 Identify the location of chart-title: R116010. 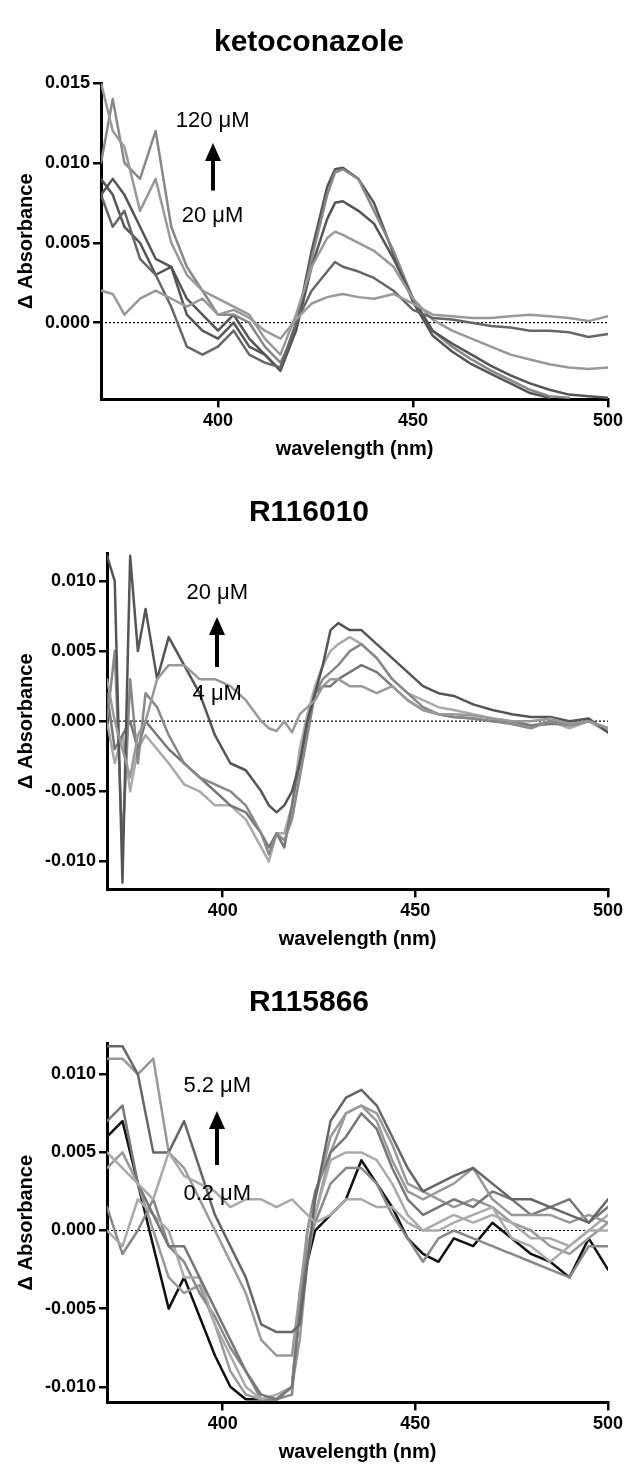
(309, 511).